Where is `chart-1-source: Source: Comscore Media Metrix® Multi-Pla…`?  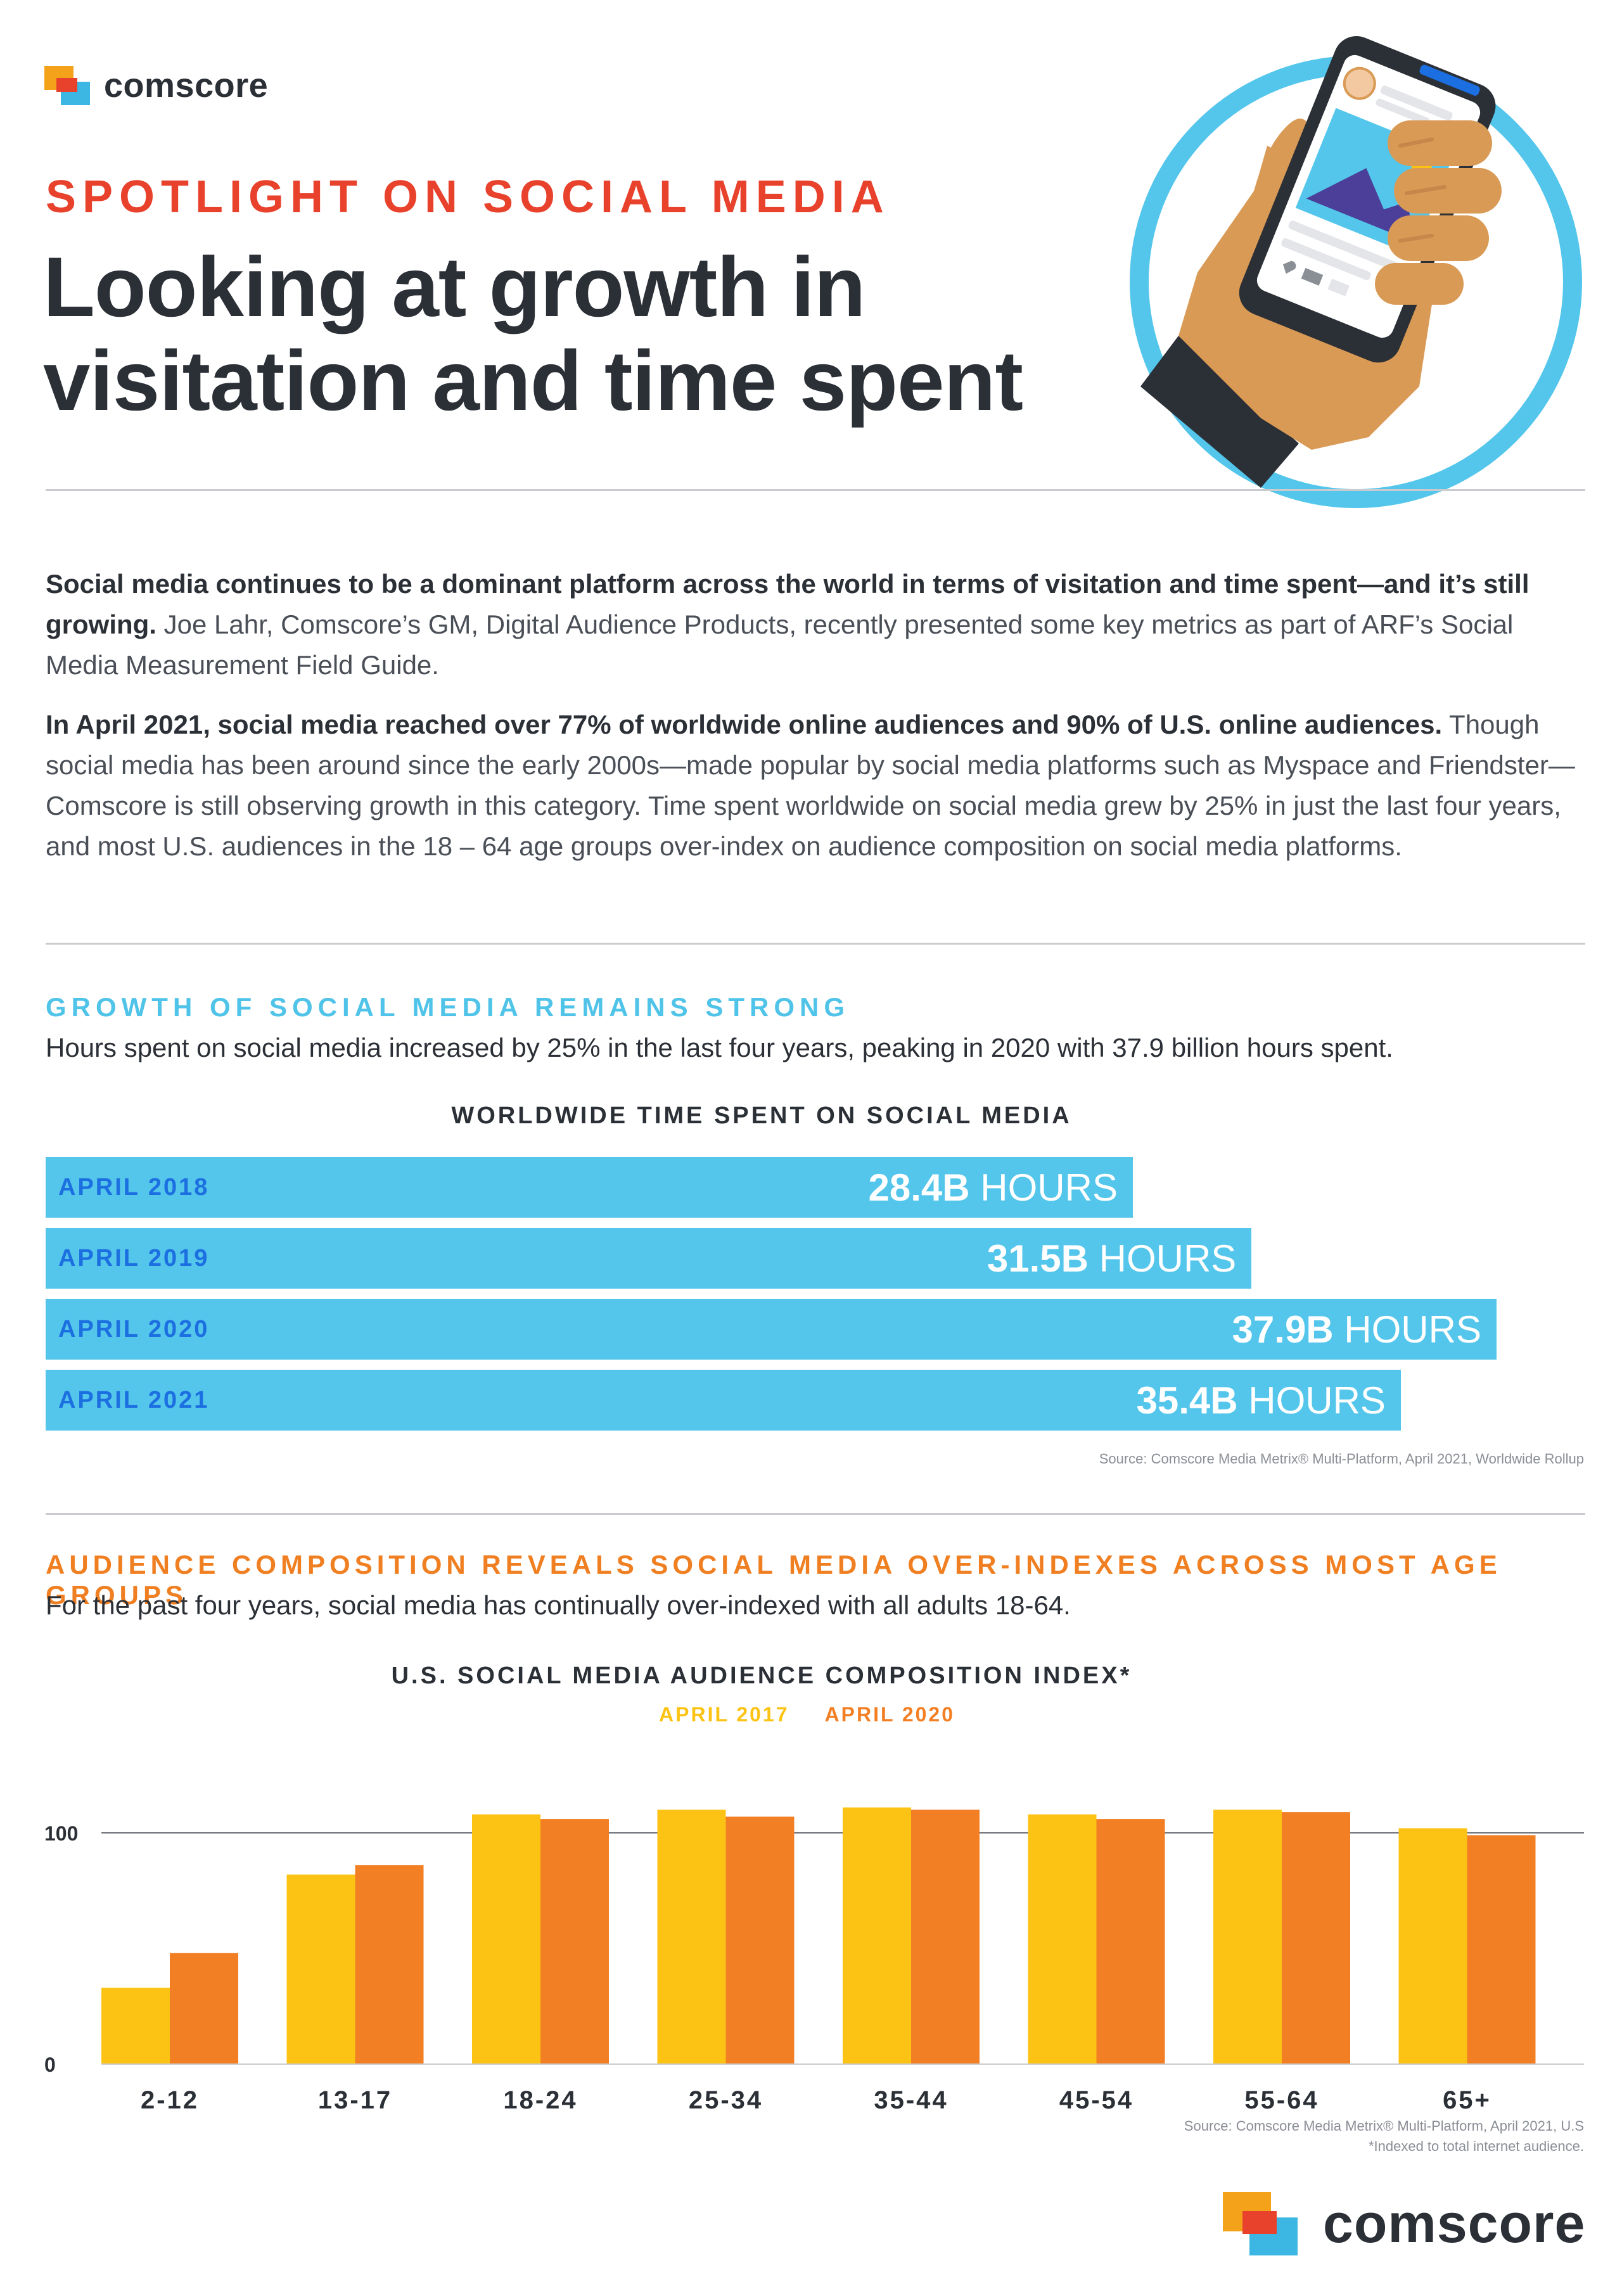
chart-1-source: Source: Comscore Media Metrix® Multi-Pla… is located at coordinates (1341, 1459).